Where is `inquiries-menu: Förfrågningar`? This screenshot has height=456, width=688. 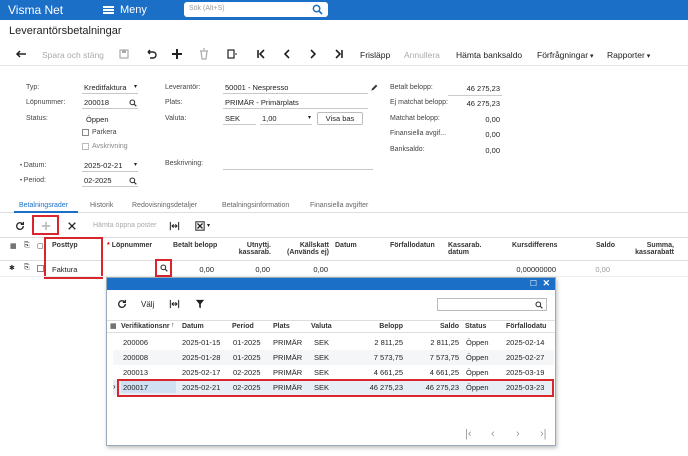
inquiries-menu: Förfrågningar is located at coordinates (565, 55).